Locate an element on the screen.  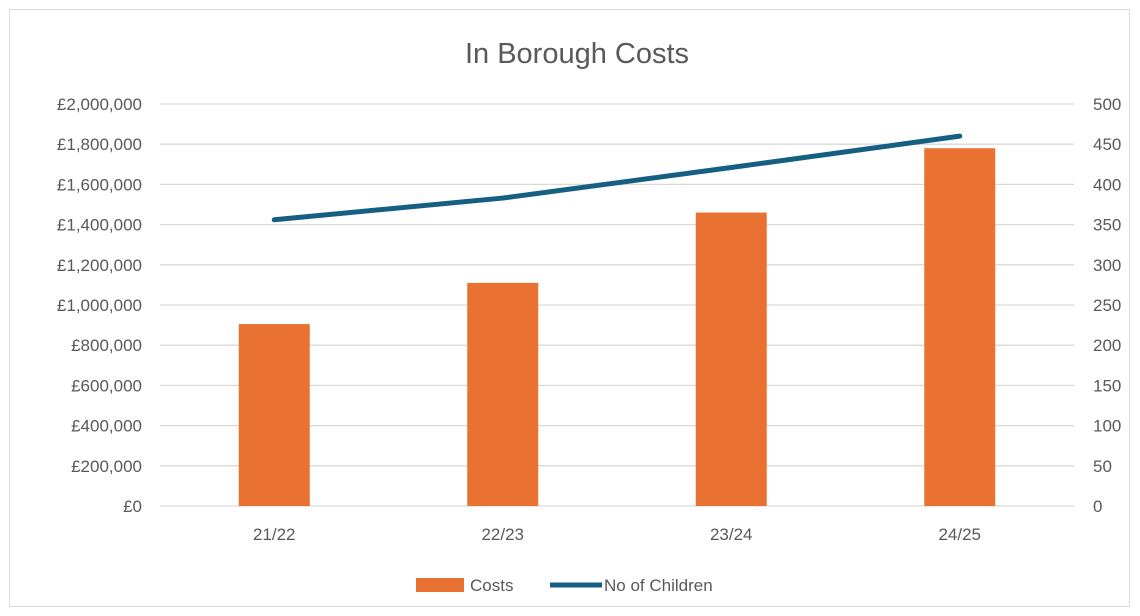
y-left-tick-label: £1,800,000 is located at coordinates (99, 144).